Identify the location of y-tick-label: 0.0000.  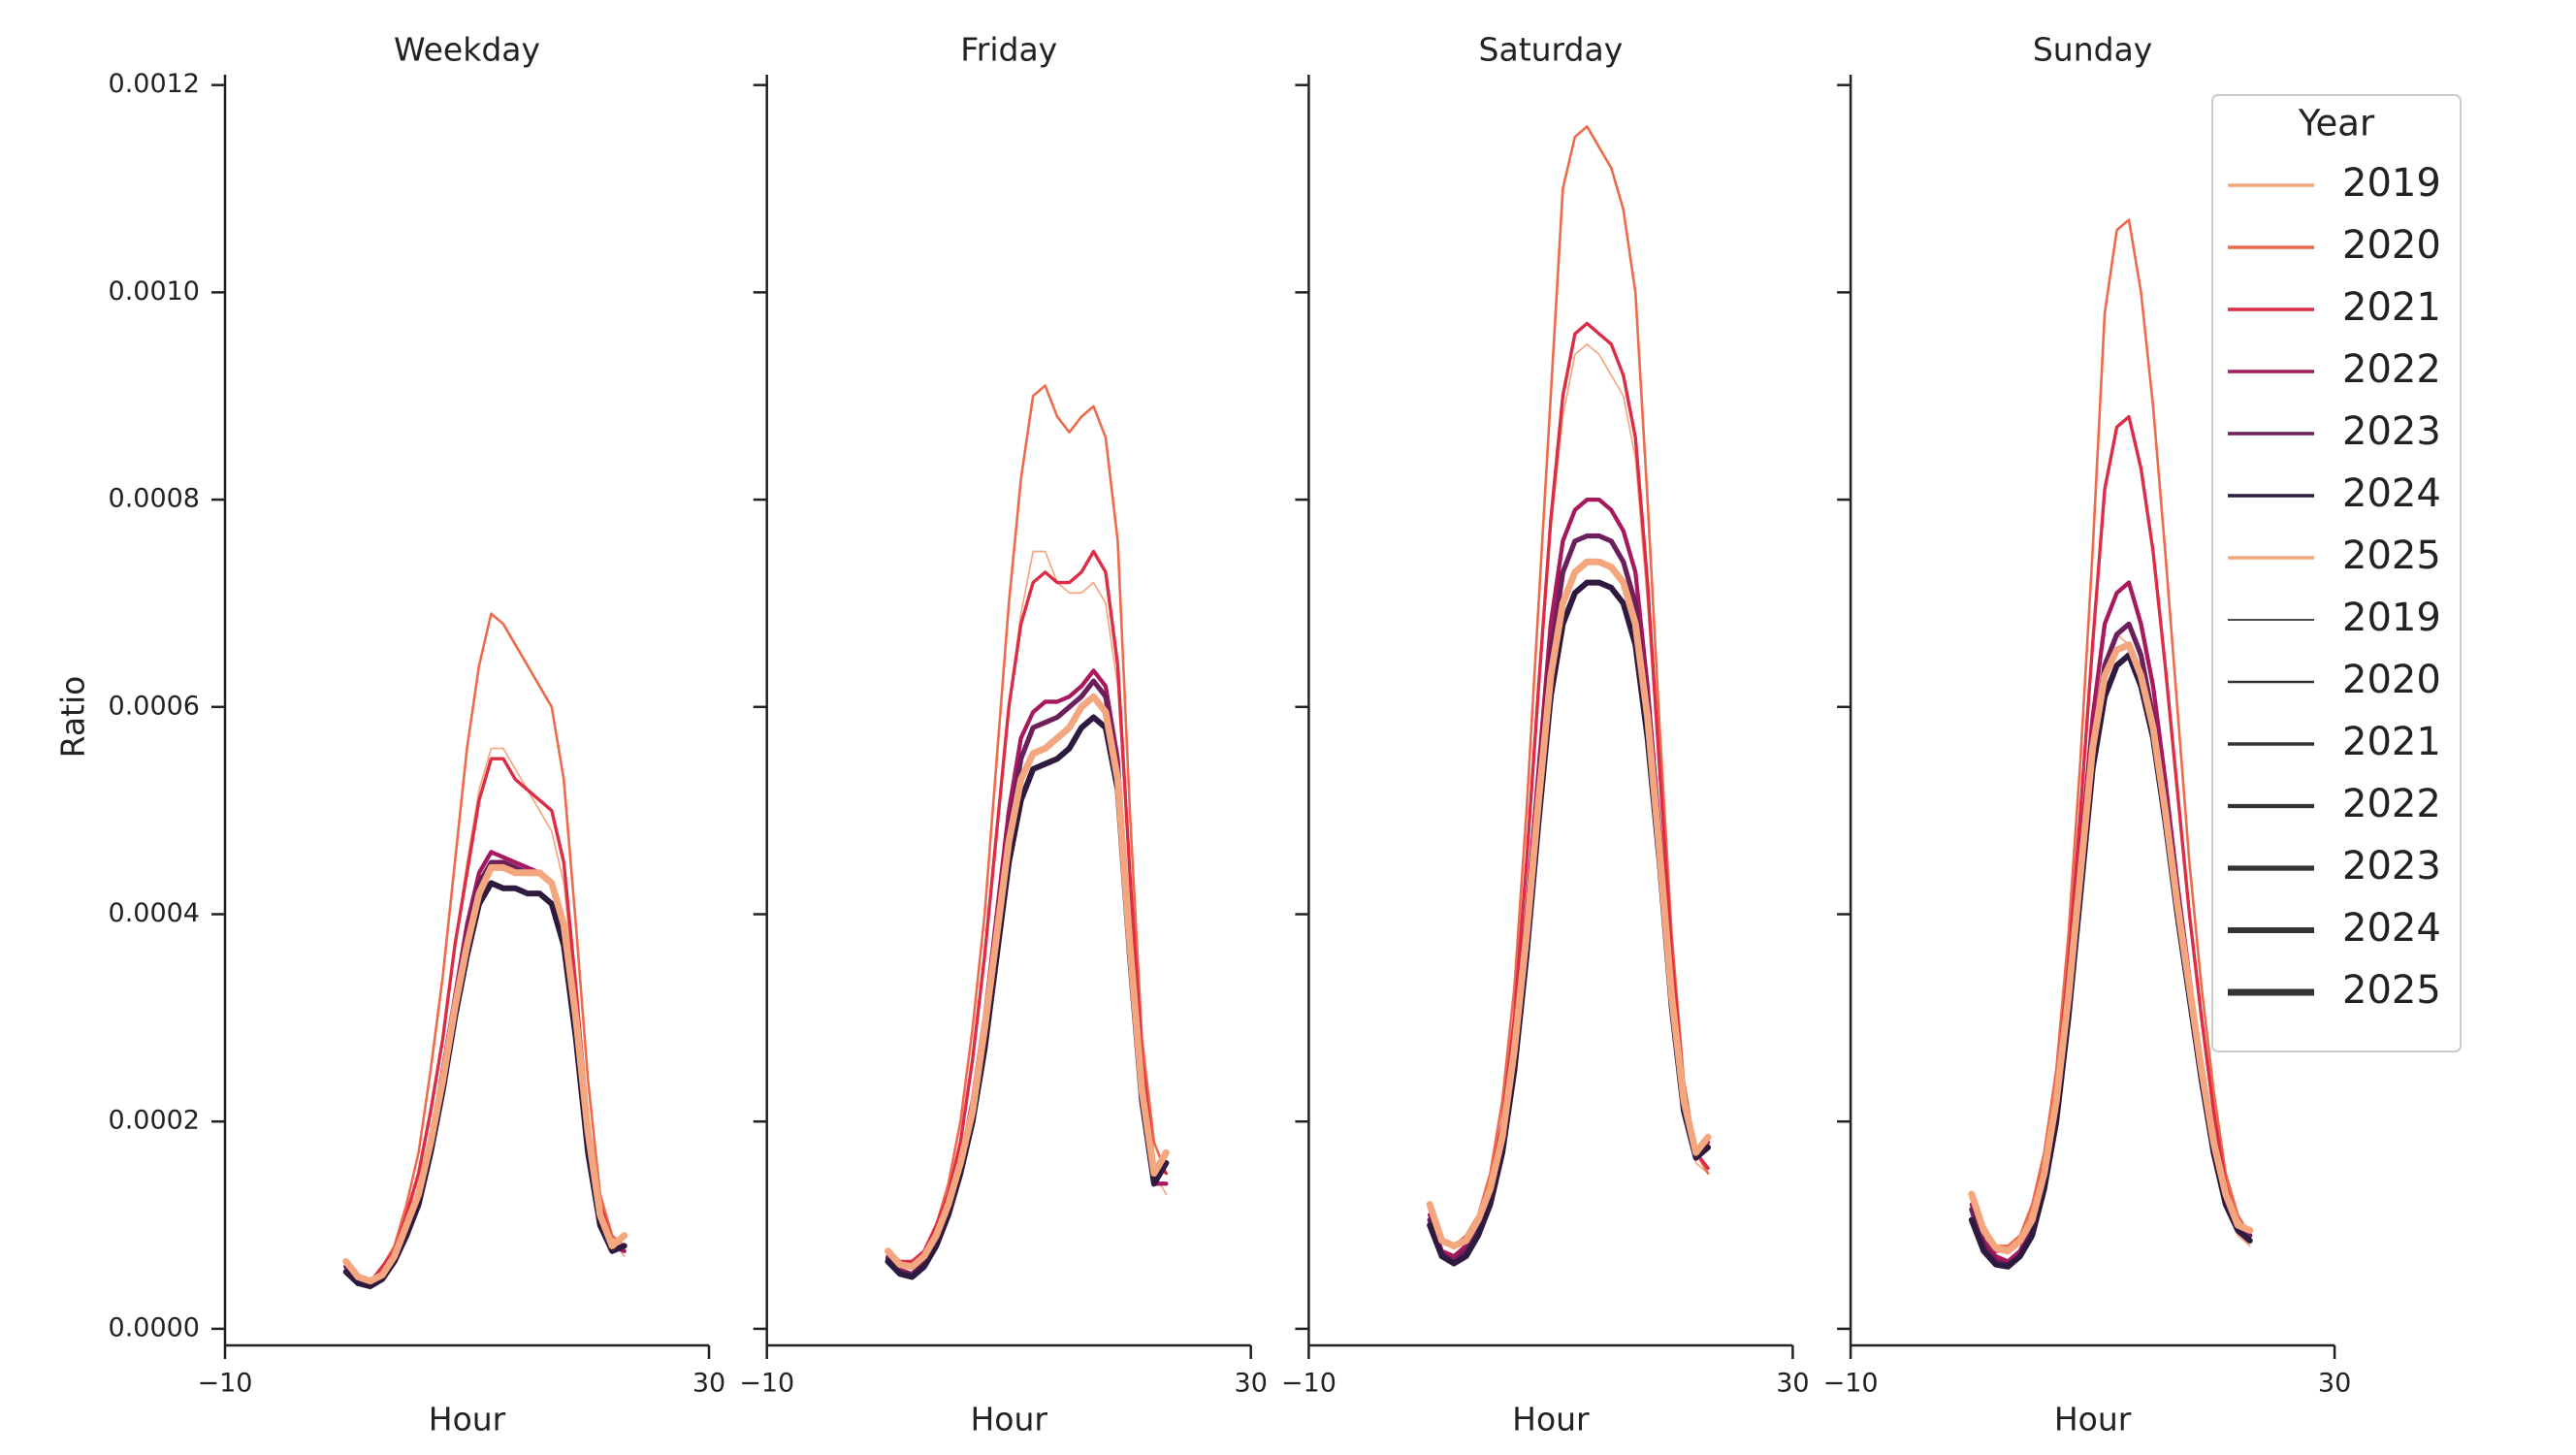
(154, 1327).